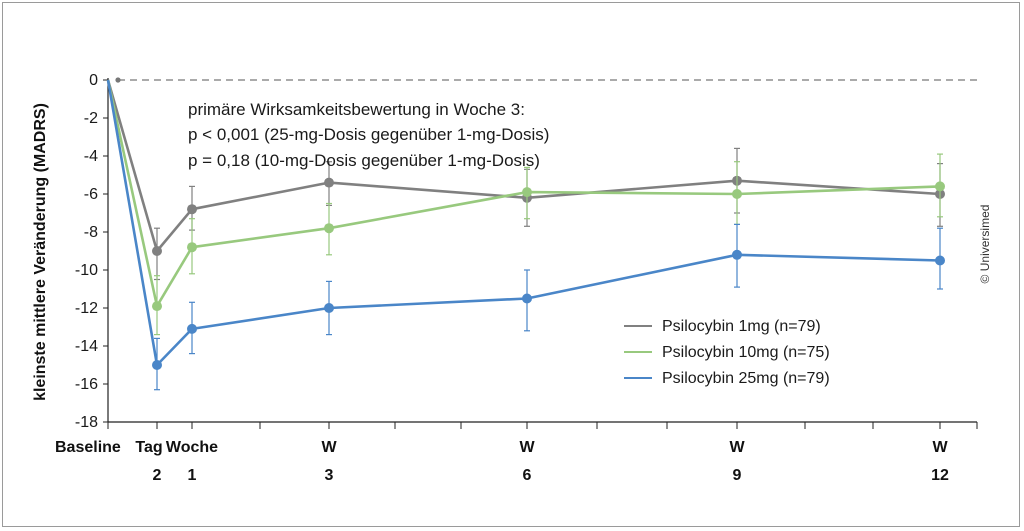  Describe the element at coordinates (86, 346) in the screenshot. I see `y-tick-label: -14` at that location.